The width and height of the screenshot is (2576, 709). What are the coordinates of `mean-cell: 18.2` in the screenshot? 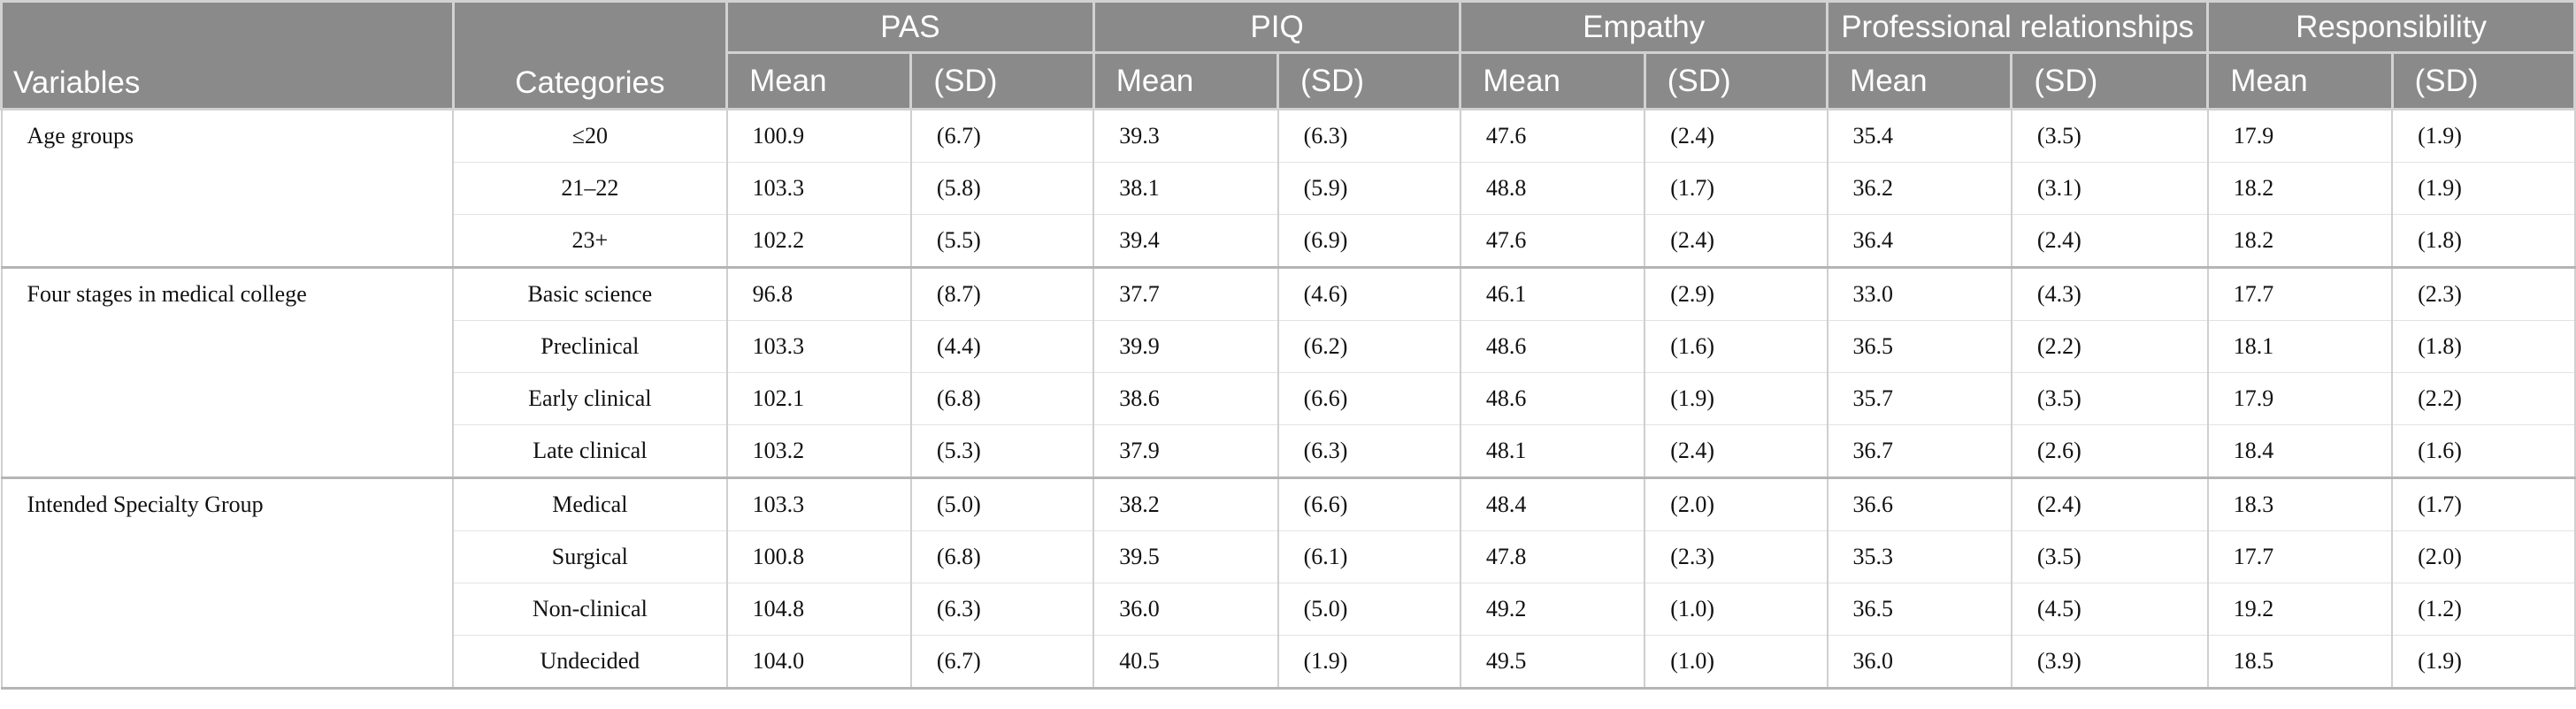 It's located at (2300, 188).